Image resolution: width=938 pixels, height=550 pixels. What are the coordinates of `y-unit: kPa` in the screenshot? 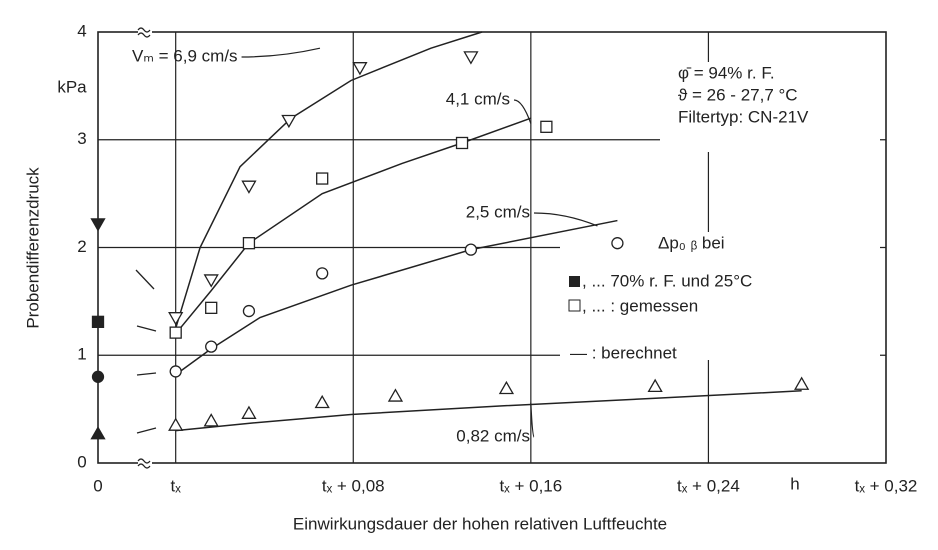 It's located at (72, 86).